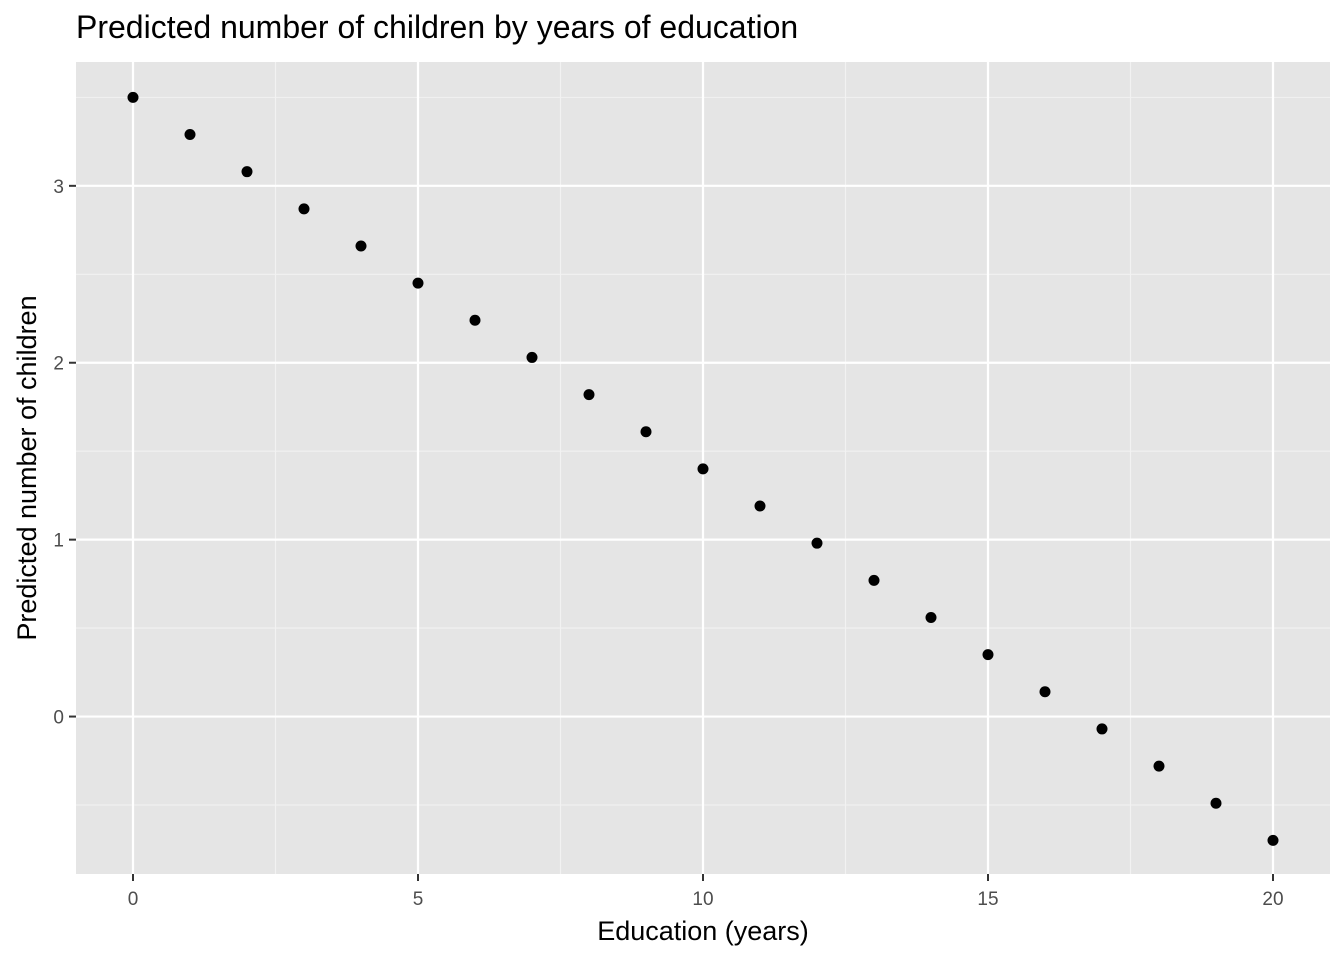 This screenshot has width=1344, height=960. I want to click on x-tick-label: 10, so click(702, 899).